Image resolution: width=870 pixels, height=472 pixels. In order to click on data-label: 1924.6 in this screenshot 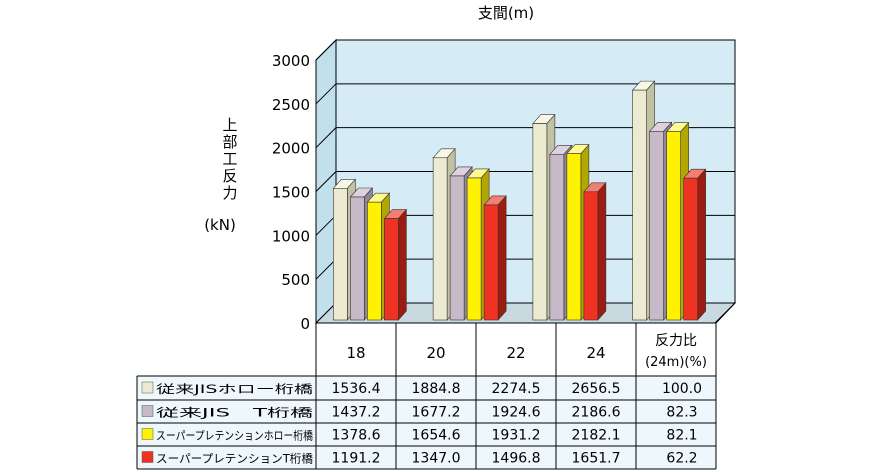, I will do `click(516, 413)`.